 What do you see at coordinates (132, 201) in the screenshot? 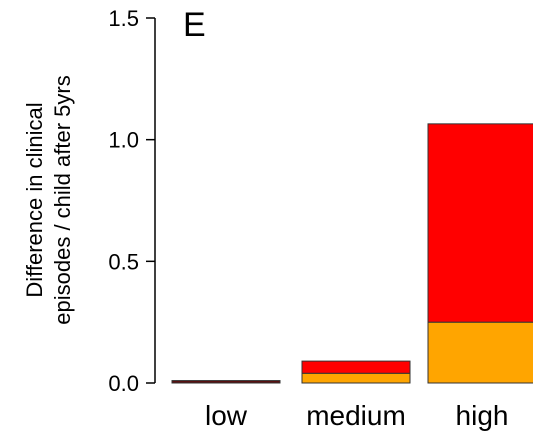
I see `y-axis: 0.0 0.5 1.0 1.5` at bounding box center [132, 201].